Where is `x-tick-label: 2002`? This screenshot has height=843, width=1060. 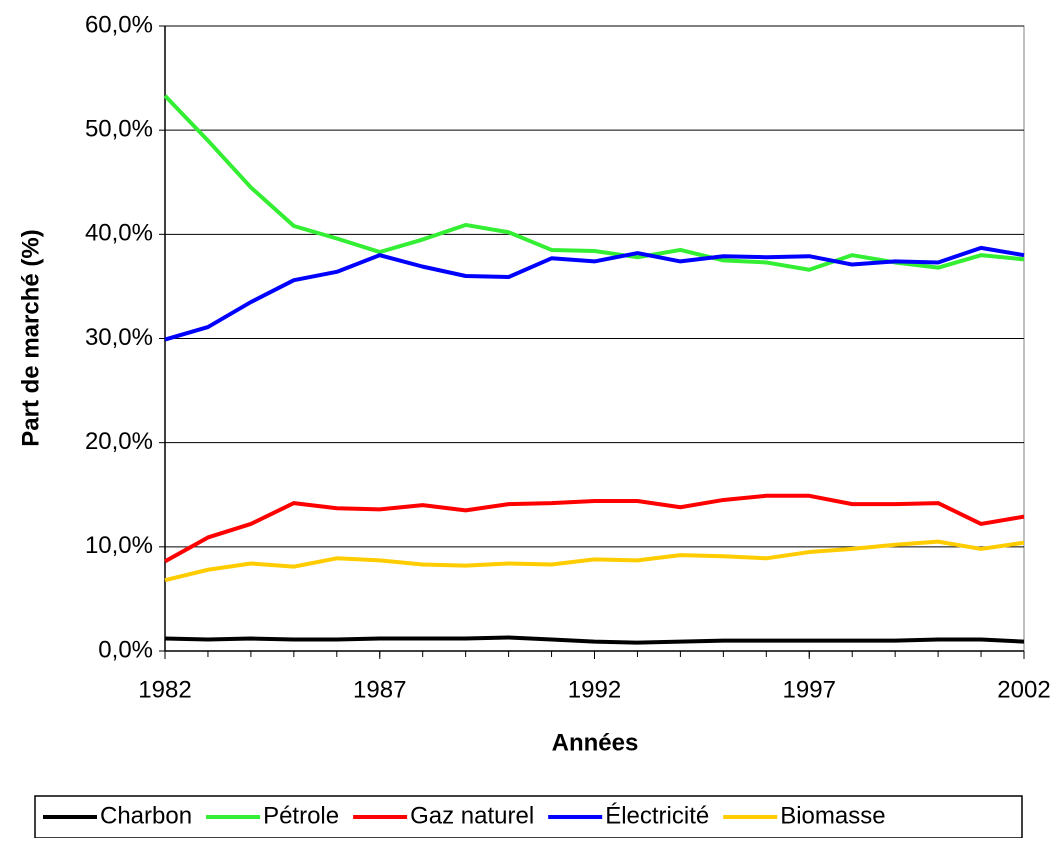 x-tick-label: 2002 is located at coordinates (1023, 689).